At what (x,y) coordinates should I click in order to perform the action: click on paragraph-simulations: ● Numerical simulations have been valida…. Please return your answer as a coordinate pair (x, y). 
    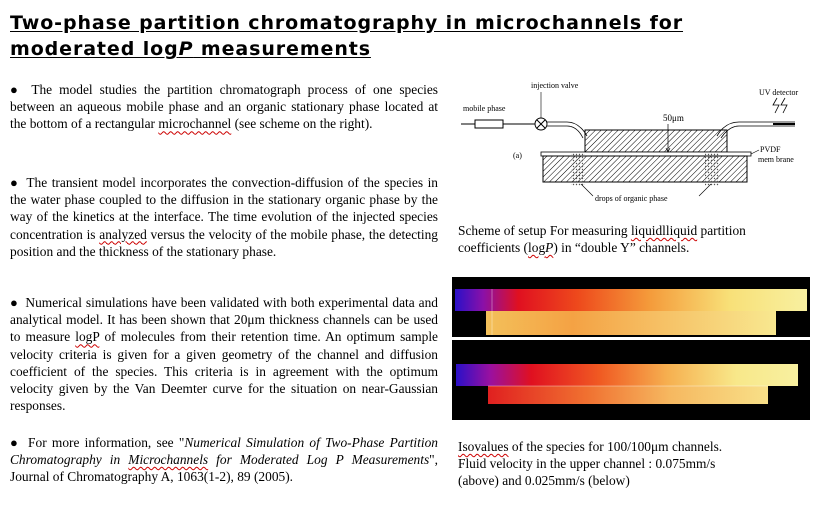
    Looking at the image, I should click on (224, 354).